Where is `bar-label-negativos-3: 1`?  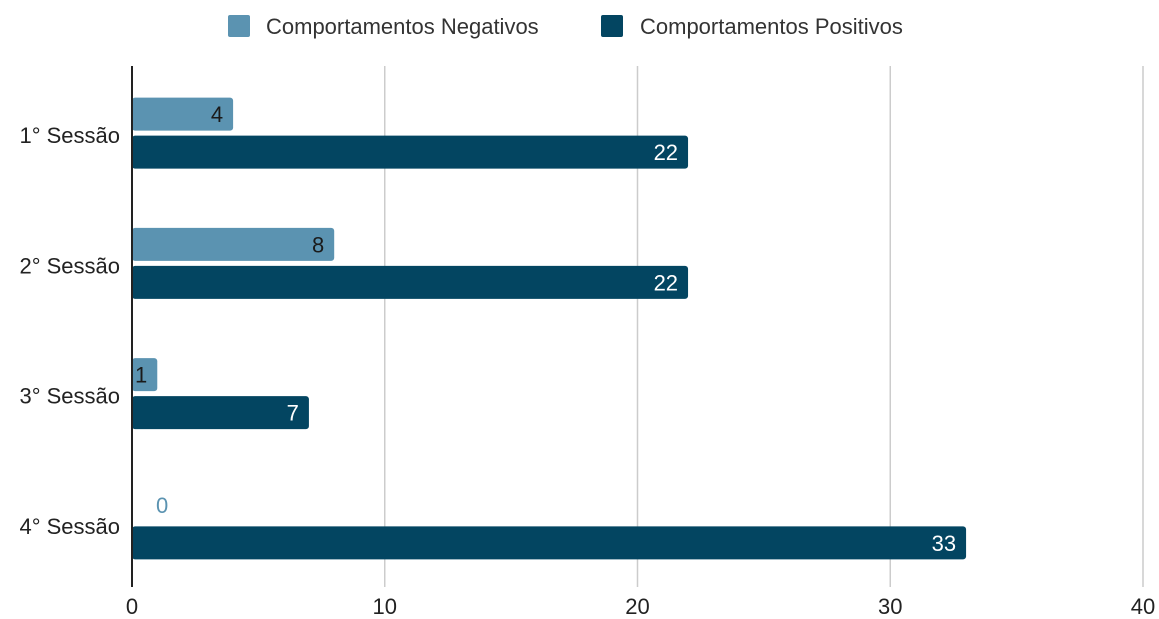 bar-label-negativos-3: 1 is located at coordinates (141, 375).